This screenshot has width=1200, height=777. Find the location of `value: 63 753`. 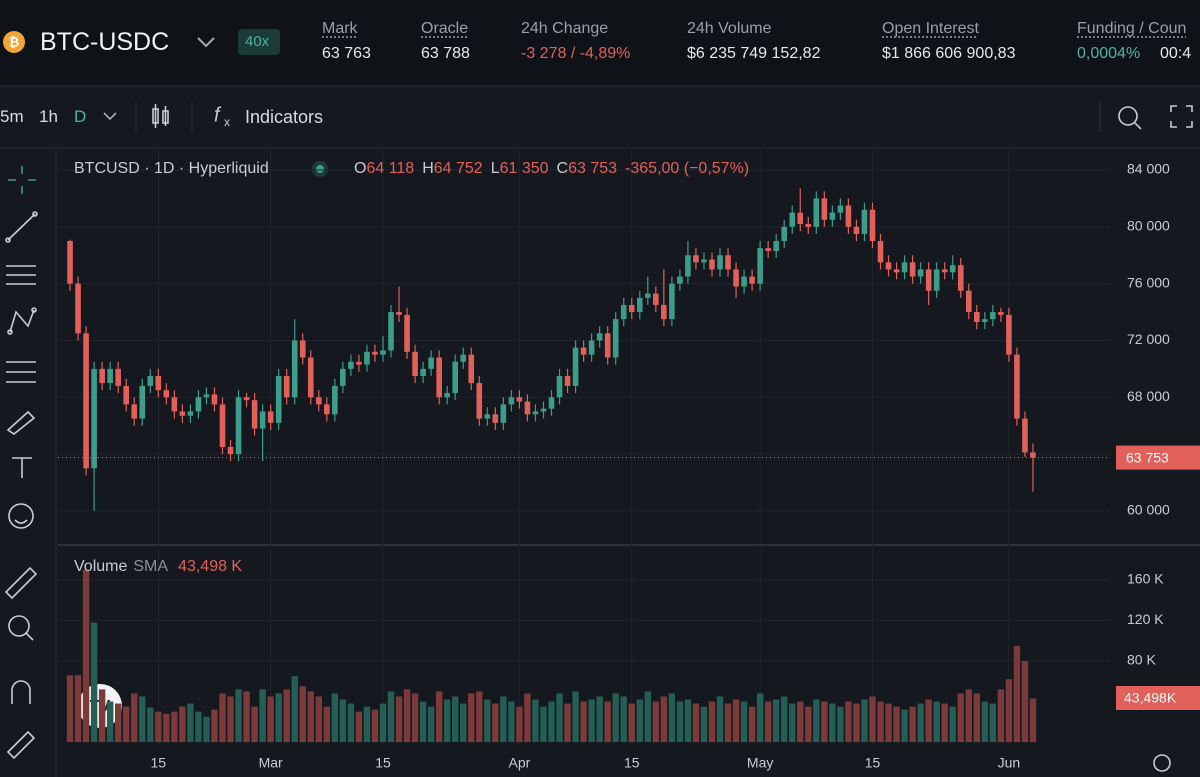

value: 63 753 is located at coordinates (593, 168).